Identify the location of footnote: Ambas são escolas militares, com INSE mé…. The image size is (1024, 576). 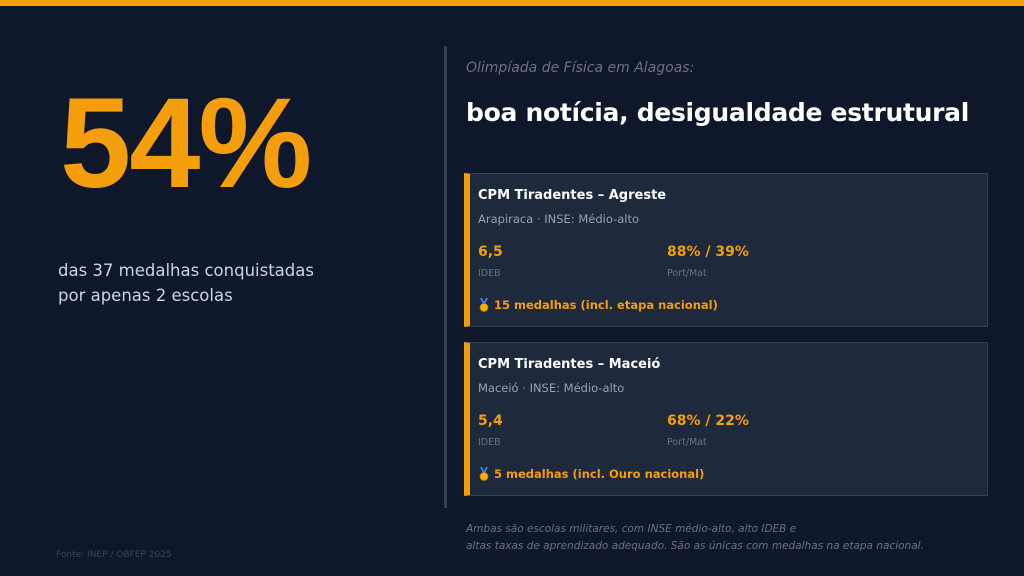
(726, 538).